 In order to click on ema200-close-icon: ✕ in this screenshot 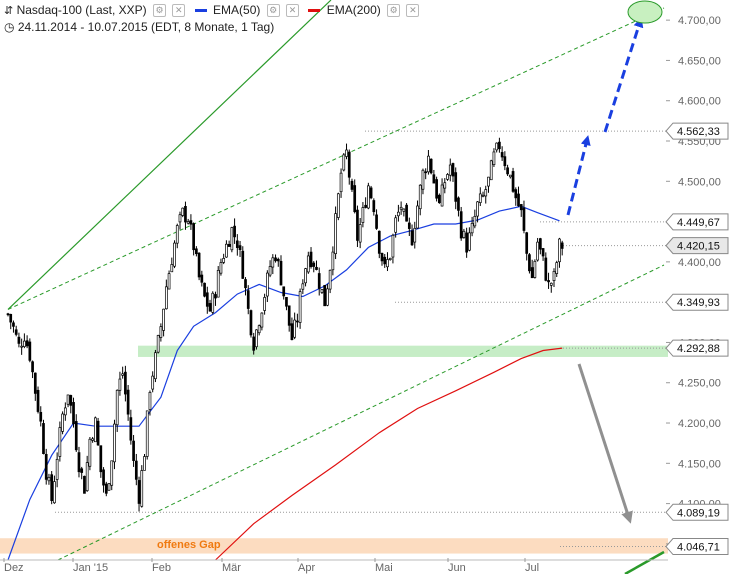, I will do `click(413, 11)`.